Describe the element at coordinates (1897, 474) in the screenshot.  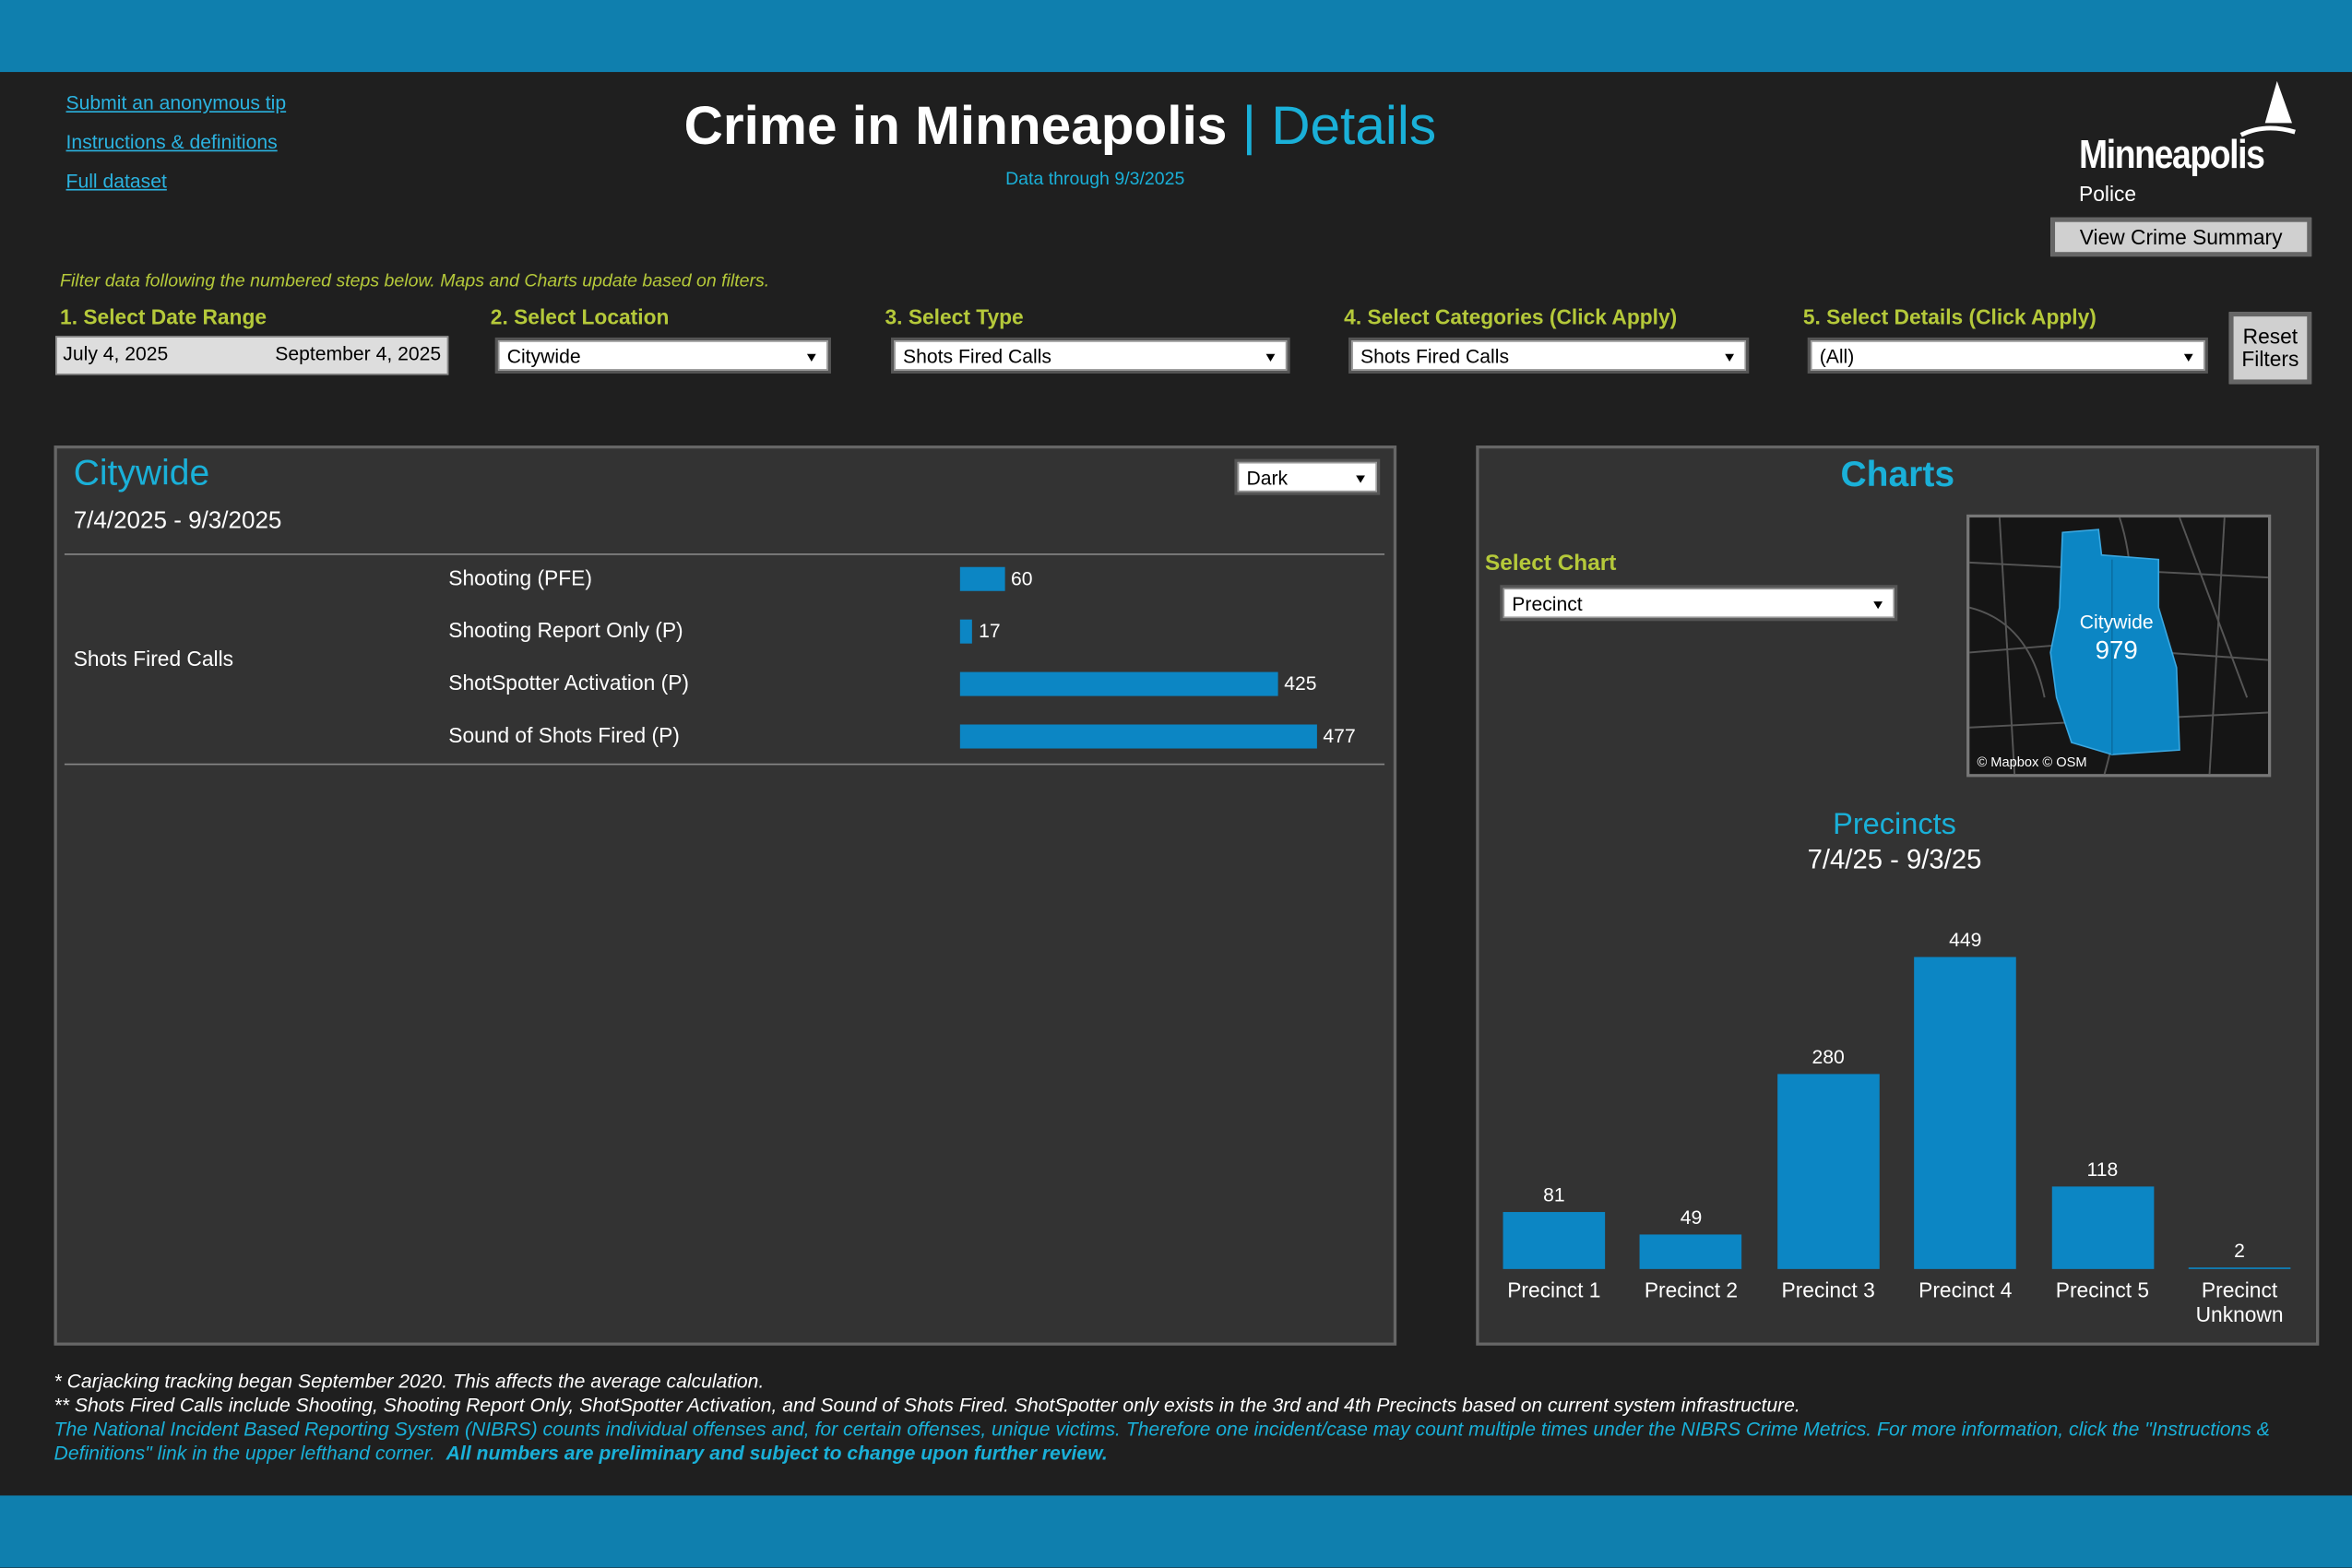
I see `charts-title: Charts` at that location.